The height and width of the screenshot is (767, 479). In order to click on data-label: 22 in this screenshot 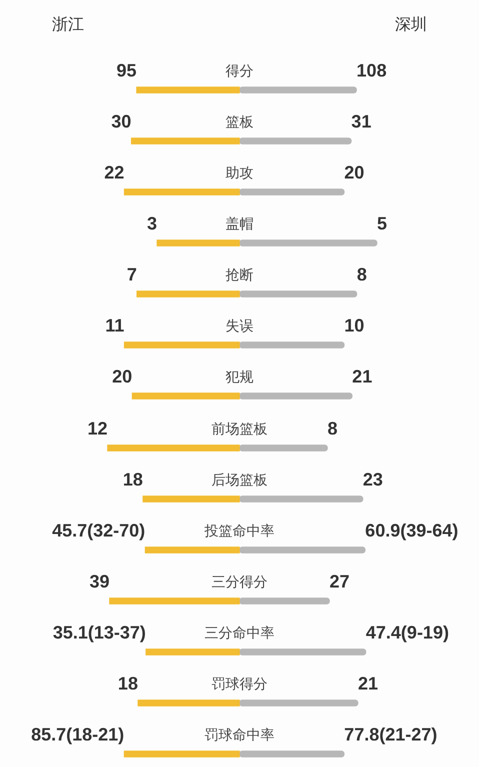, I will do `click(114, 172)`.